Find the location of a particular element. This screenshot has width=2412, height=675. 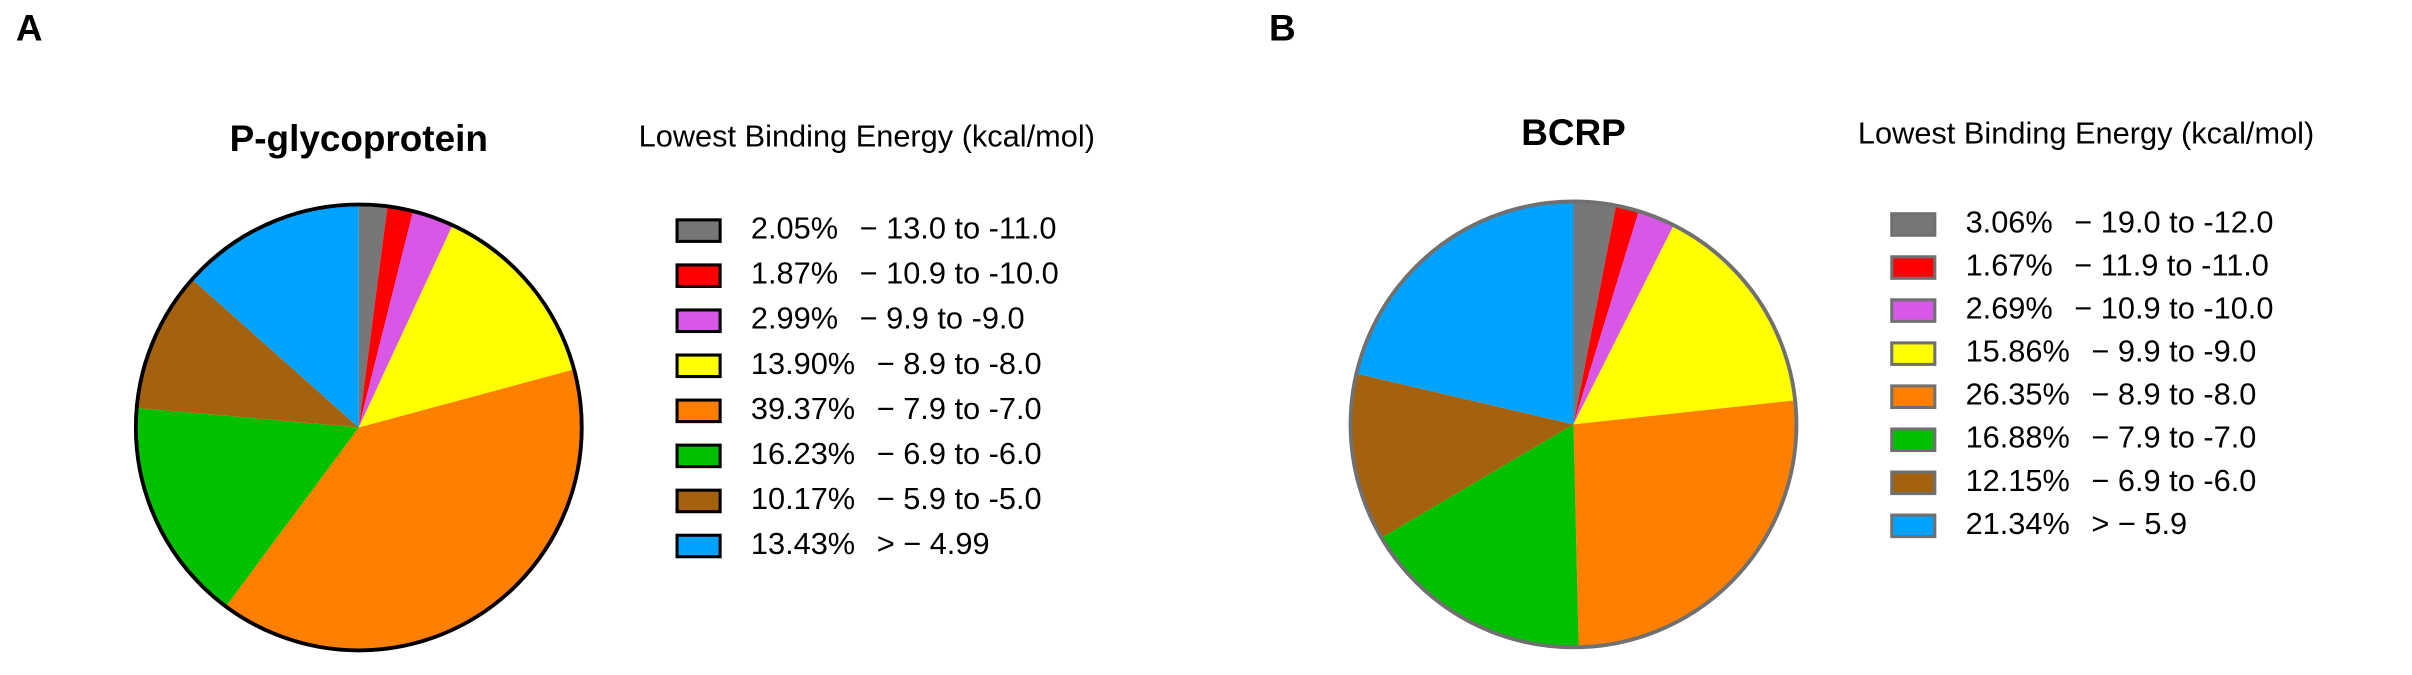

legend-value: 15.86% is located at coordinates (2018, 351).